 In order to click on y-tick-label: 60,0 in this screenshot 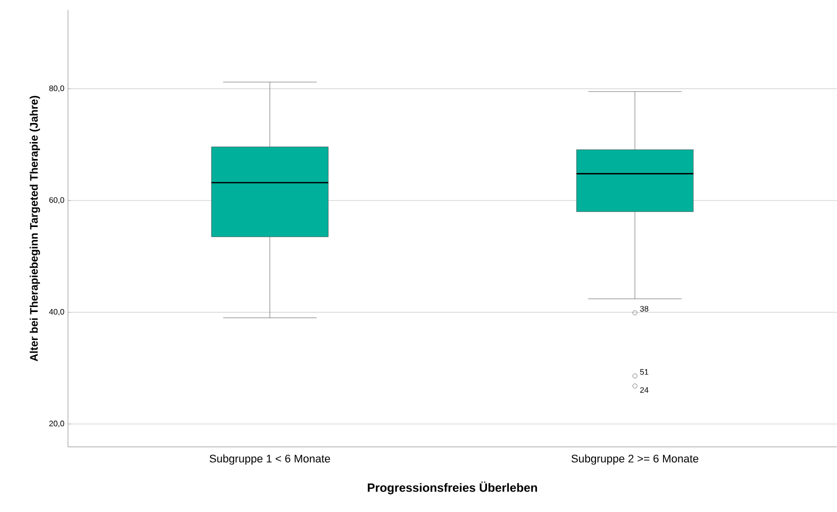, I will do `click(56, 200)`.